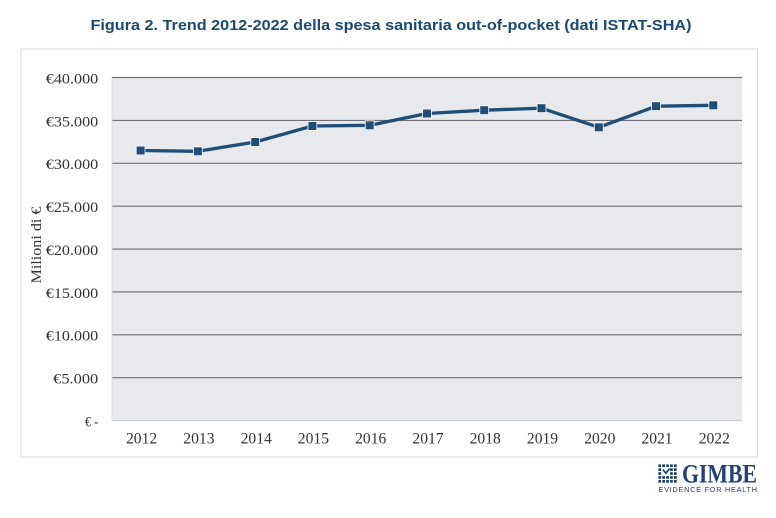  I want to click on svg-text: €25.000, so click(72, 208).